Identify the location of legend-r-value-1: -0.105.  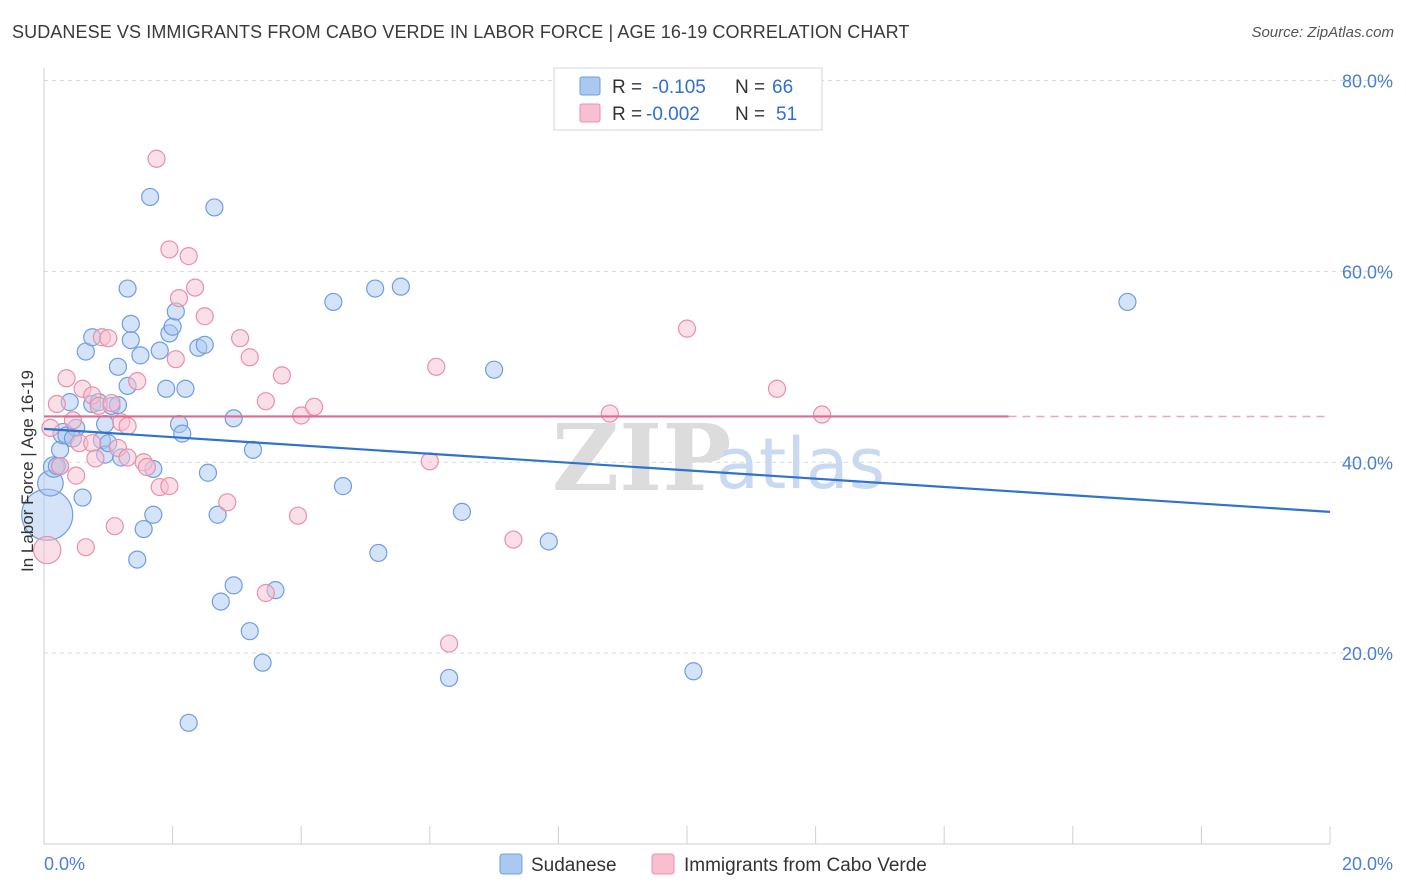
(679, 87).